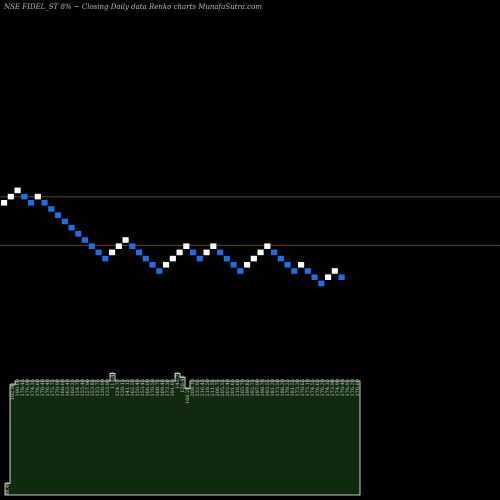 The width and height of the screenshot is (500, 500). Describe the element at coordinates (293, 388) in the screenshot. I see `volume-label: 181.55` at that location.